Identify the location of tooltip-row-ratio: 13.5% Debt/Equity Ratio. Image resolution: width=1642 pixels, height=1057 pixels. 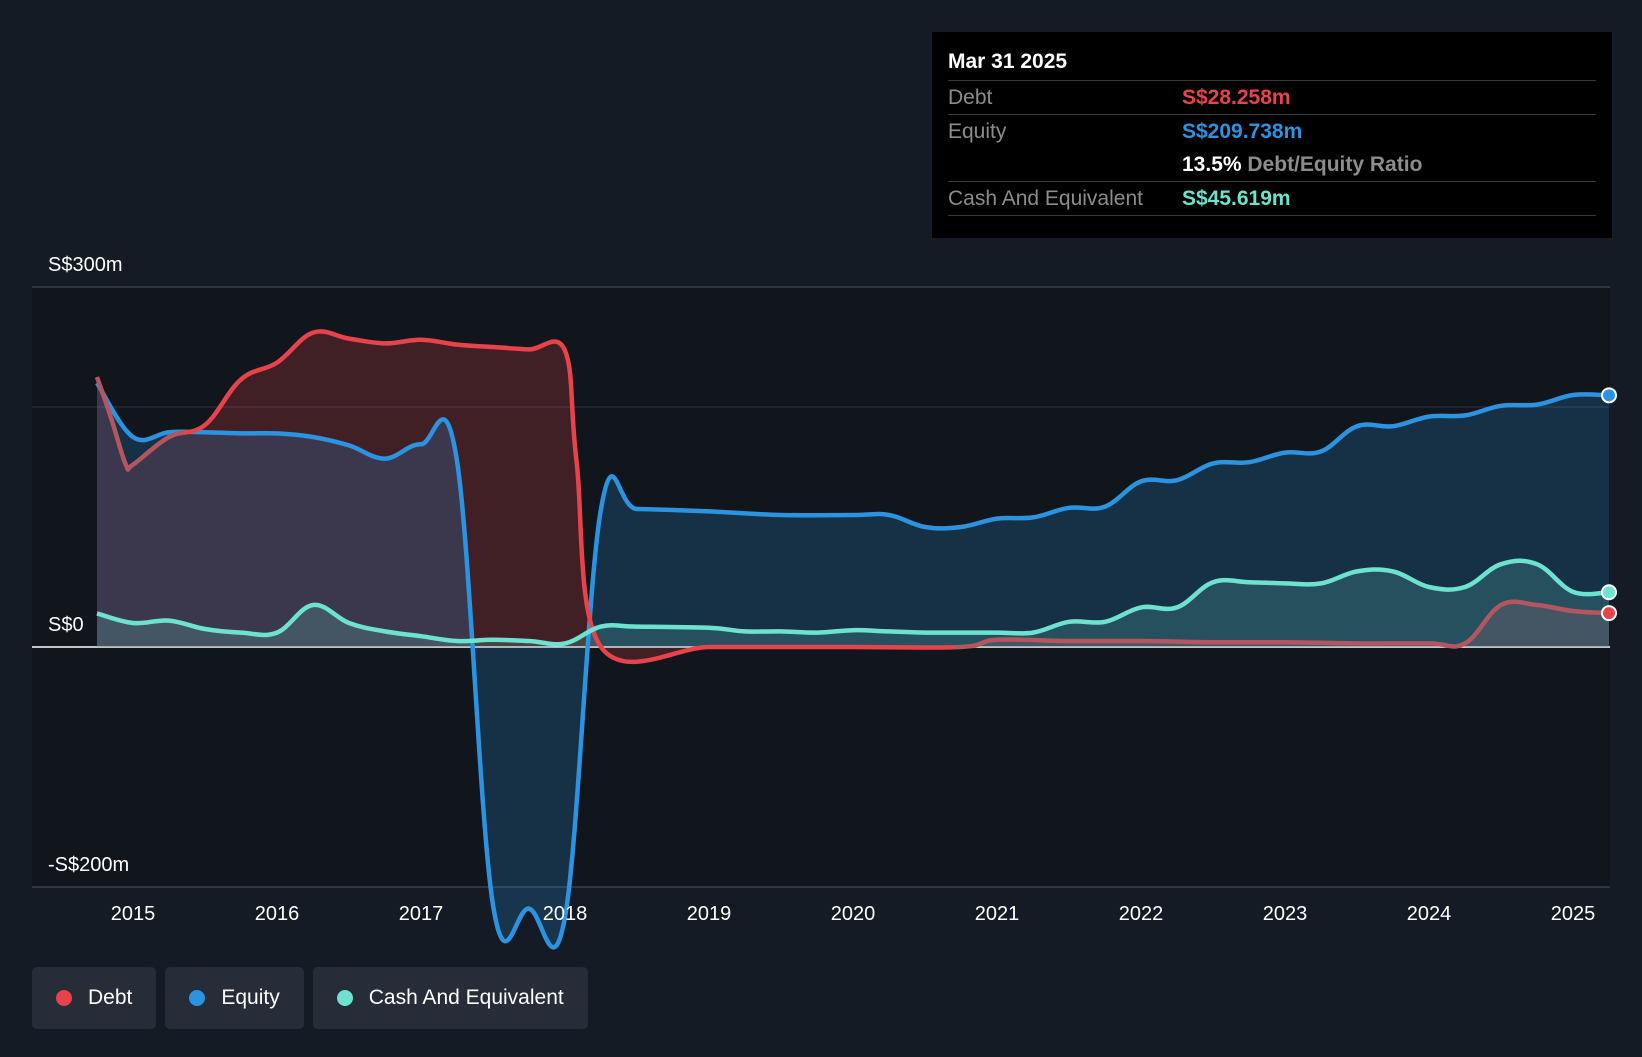
(1272, 164).